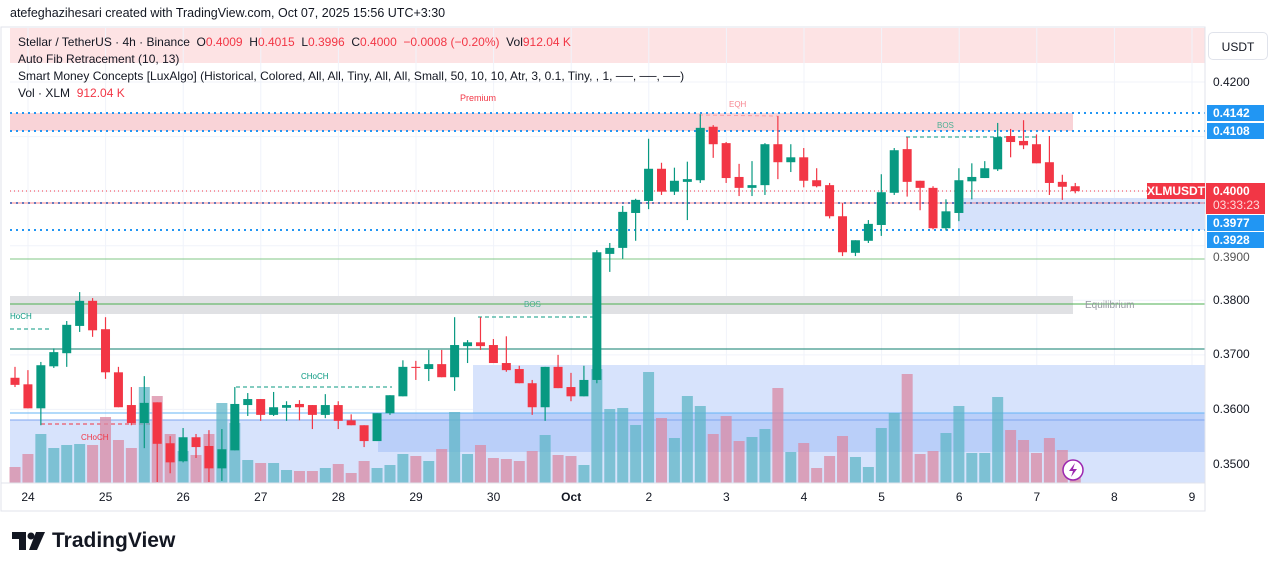  Describe the element at coordinates (478, 98) in the screenshot. I see `premium-label: Premium` at that location.